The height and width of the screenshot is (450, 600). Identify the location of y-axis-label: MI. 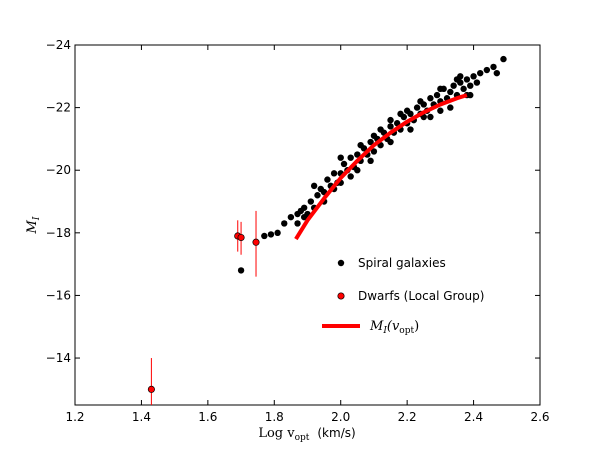
(33, 225).